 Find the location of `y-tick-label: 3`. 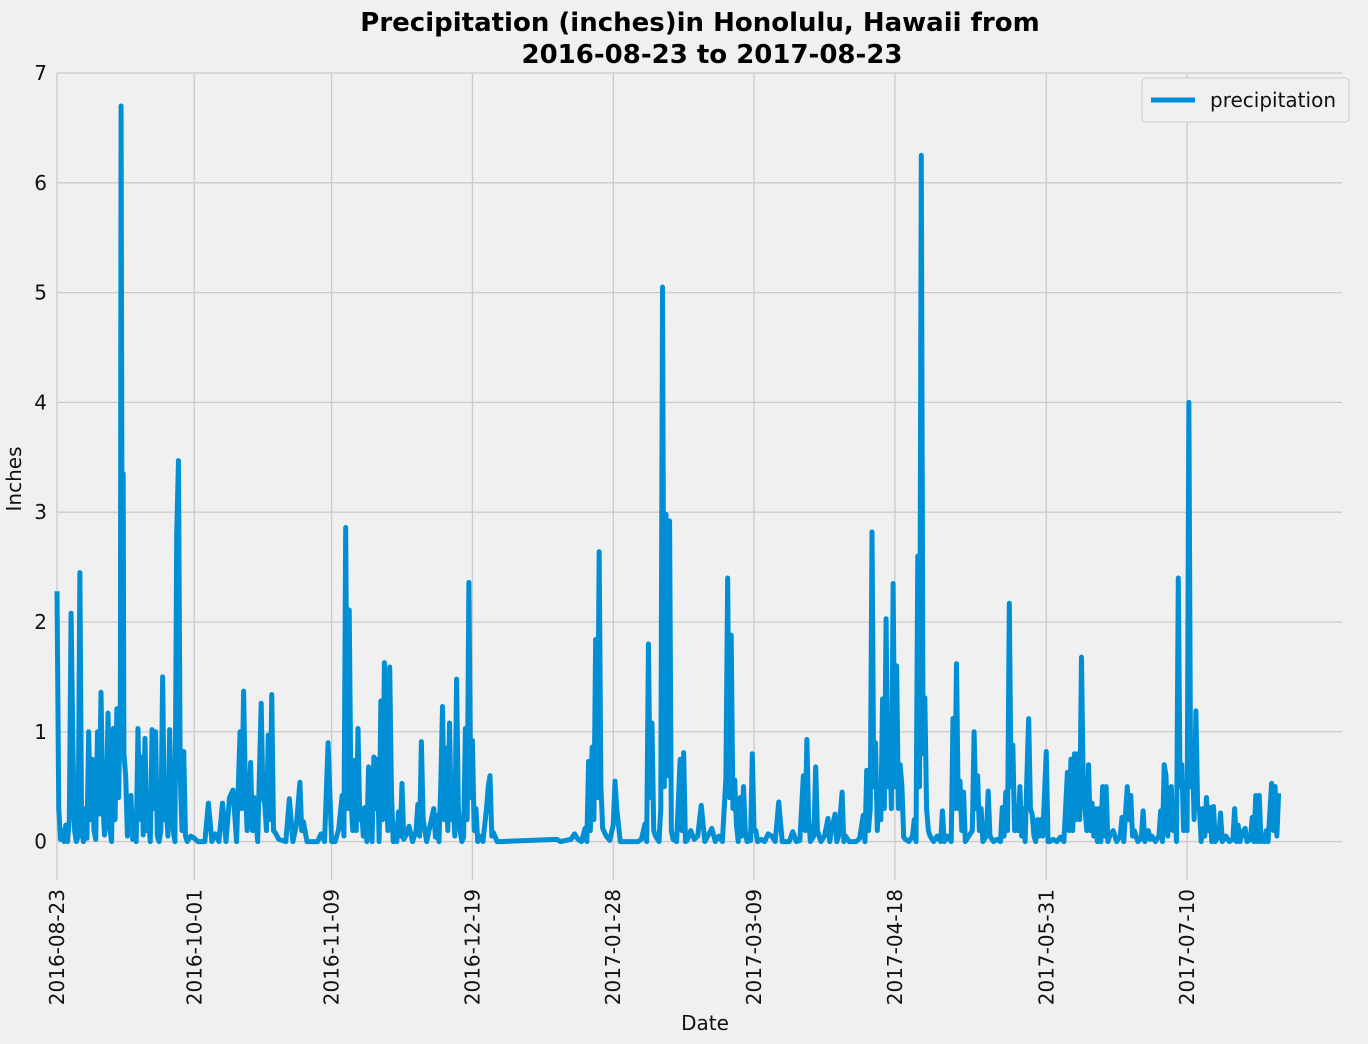

y-tick-label: 3 is located at coordinates (40, 512).